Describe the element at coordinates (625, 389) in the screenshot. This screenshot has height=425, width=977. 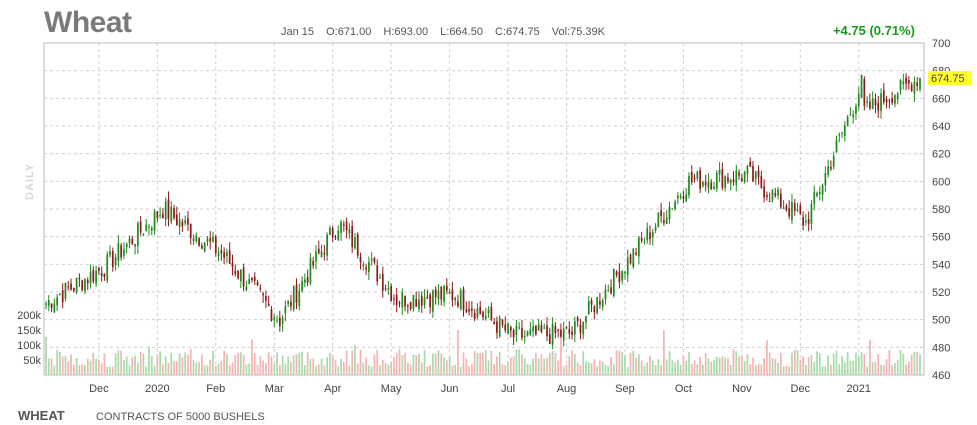
I see `time-tick-label: Sep` at that location.